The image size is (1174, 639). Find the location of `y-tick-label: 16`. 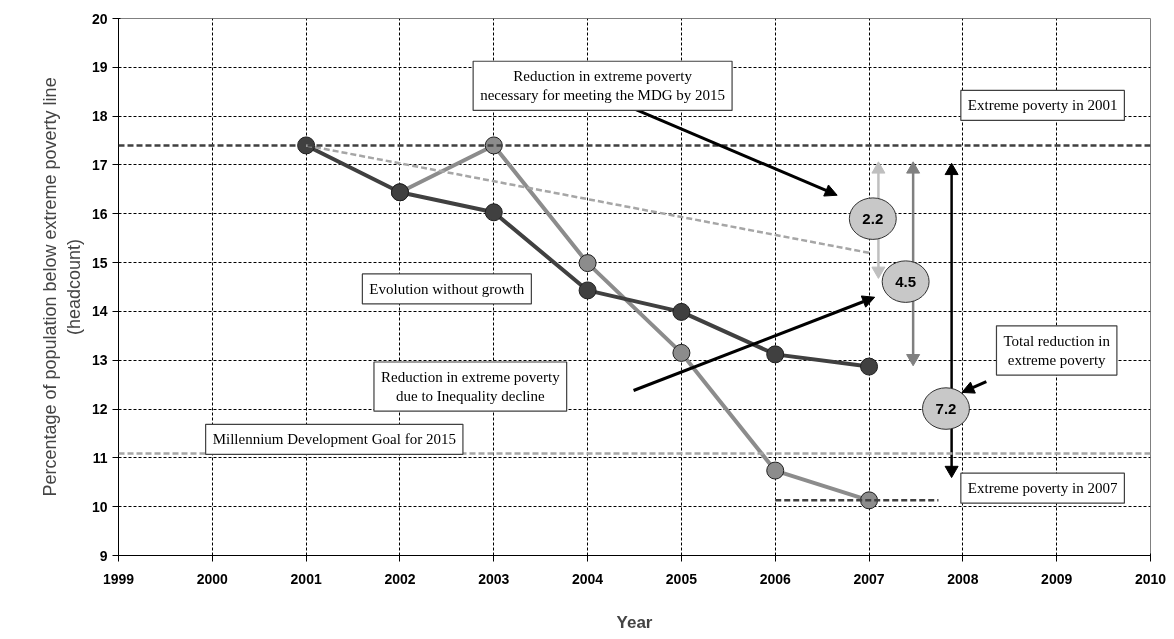

y-tick-label: 16 is located at coordinates (99, 213).